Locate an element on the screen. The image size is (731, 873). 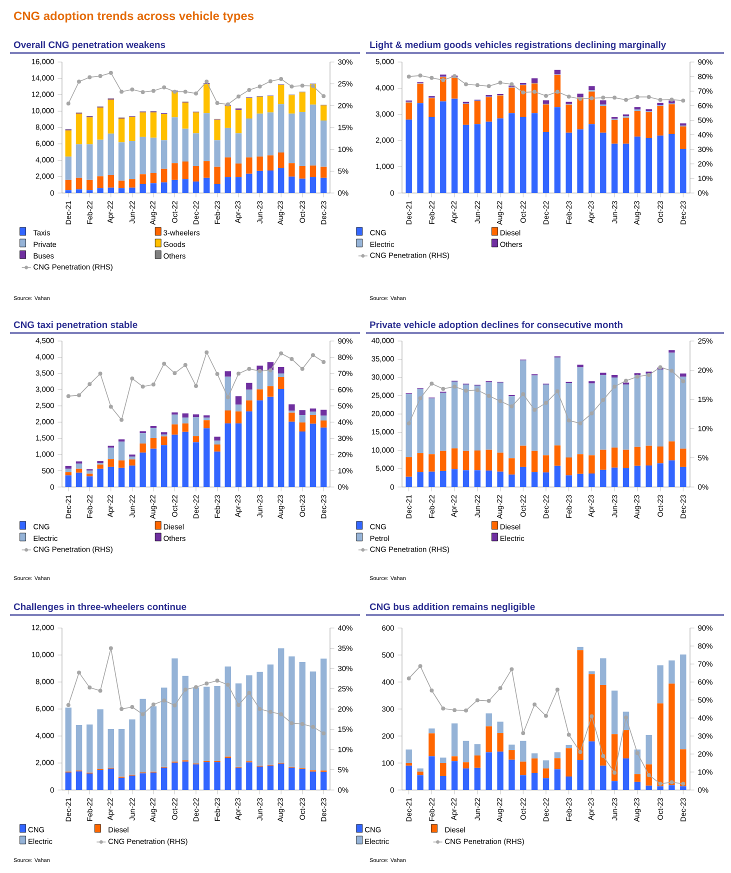
chart-title: Light & medium goods vehicles registrations declining marginally is located at coordinates (518, 45).